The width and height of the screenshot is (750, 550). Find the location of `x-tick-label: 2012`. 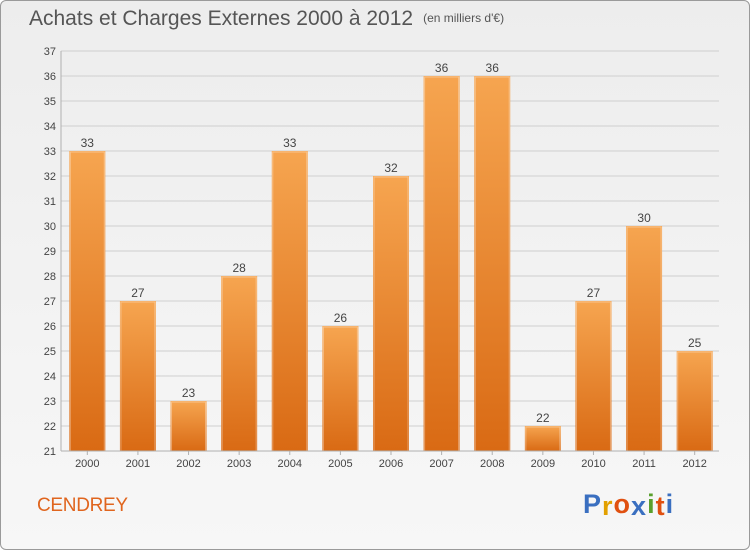

x-tick-label: 2012 is located at coordinates (694, 464).